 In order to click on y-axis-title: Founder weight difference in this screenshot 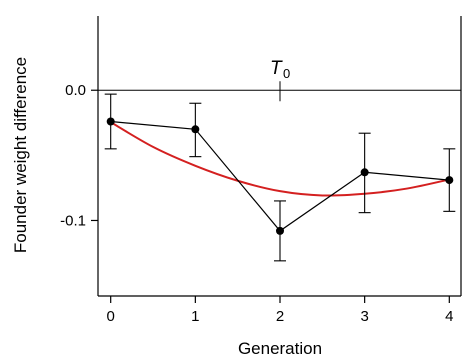, I will do `click(20, 155)`.